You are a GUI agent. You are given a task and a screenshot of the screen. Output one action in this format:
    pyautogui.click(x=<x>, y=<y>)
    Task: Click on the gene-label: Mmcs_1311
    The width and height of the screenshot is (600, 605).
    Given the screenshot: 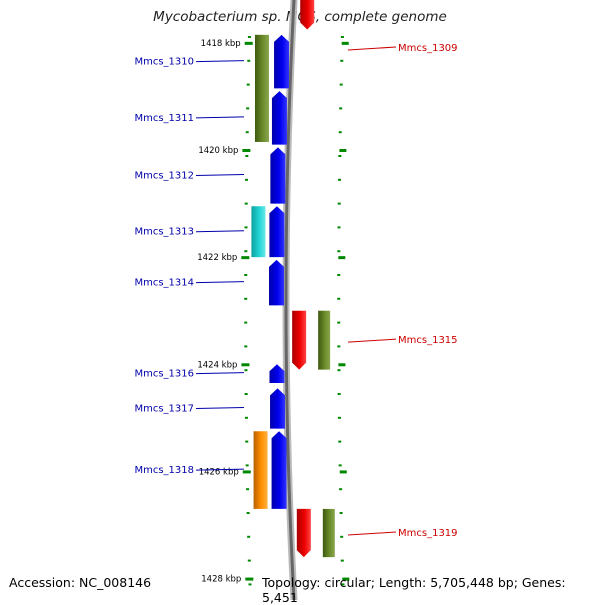 What is the action you would take?
    pyautogui.click(x=164, y=118)
    